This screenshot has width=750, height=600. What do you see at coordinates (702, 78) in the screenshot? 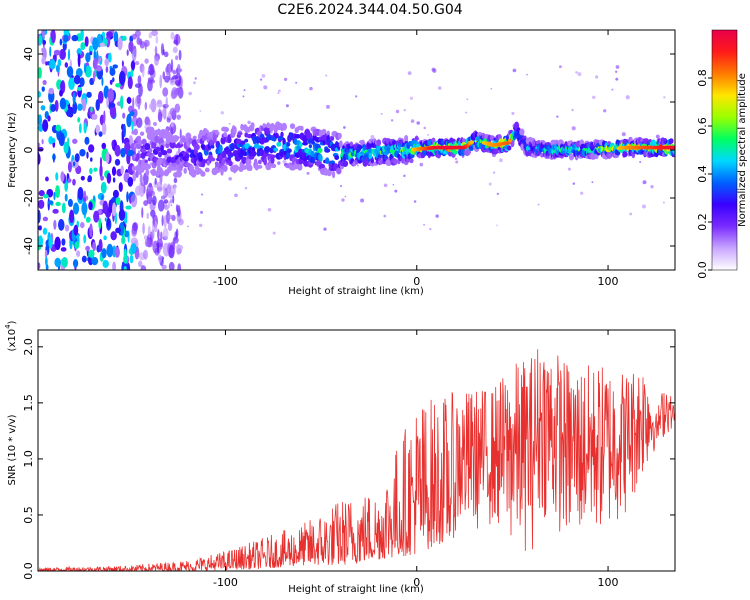
I see `colorbar-tick-label: 0.8` at bounding box center [702, 78].